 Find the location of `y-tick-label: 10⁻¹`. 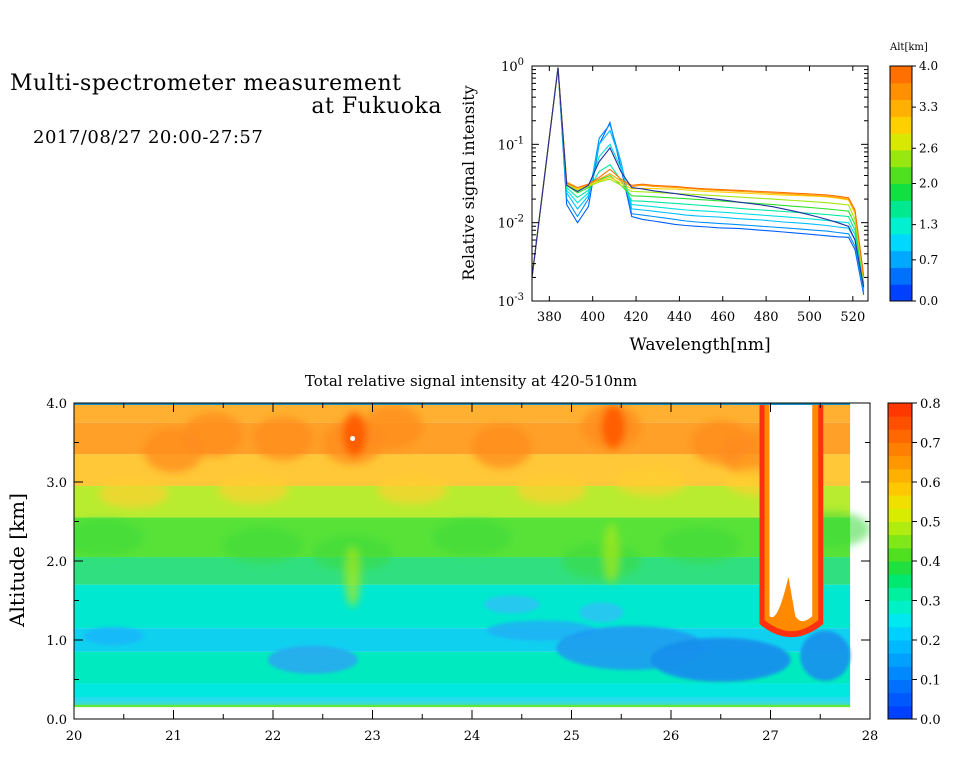

y-tick-label: 10⁻¹ is located at coordinates (511, 144).